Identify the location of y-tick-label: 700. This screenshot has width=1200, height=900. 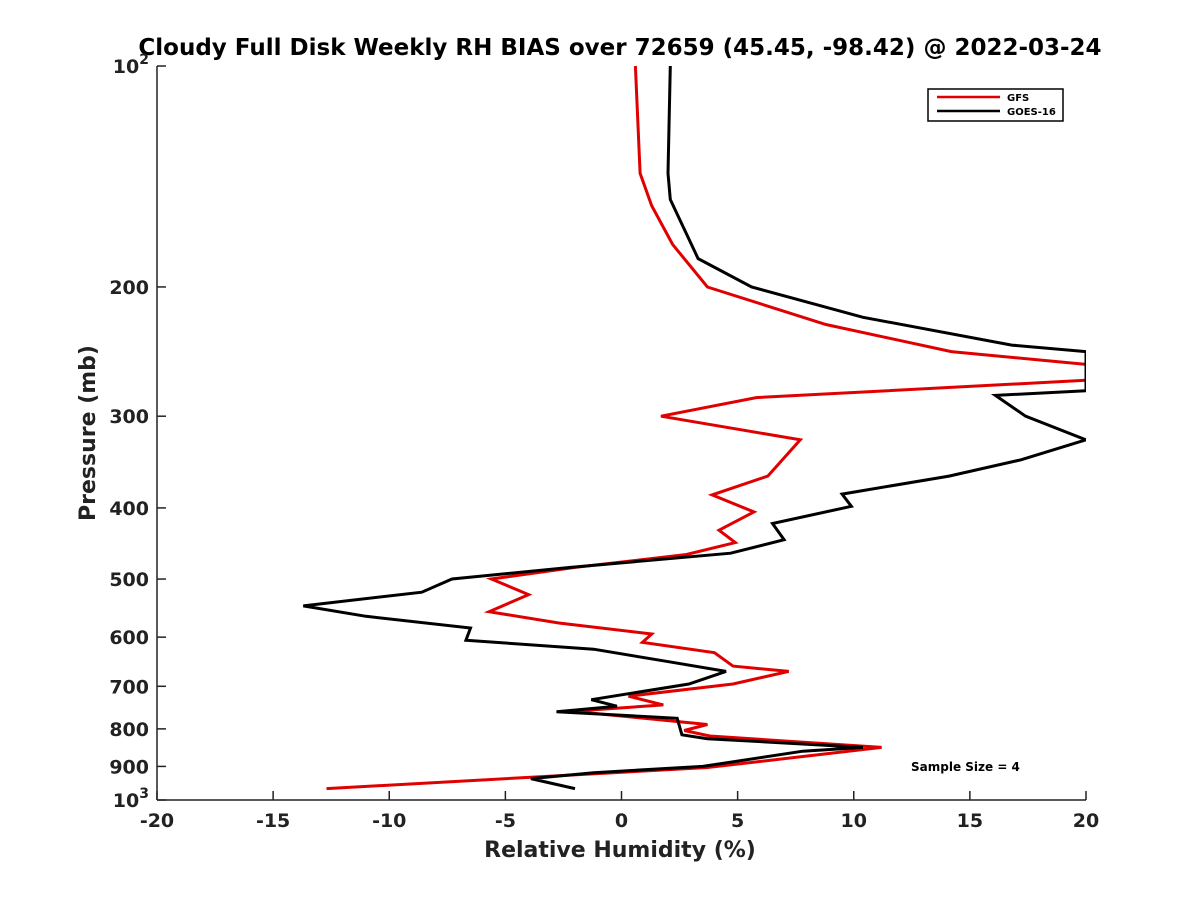
(129, 687).